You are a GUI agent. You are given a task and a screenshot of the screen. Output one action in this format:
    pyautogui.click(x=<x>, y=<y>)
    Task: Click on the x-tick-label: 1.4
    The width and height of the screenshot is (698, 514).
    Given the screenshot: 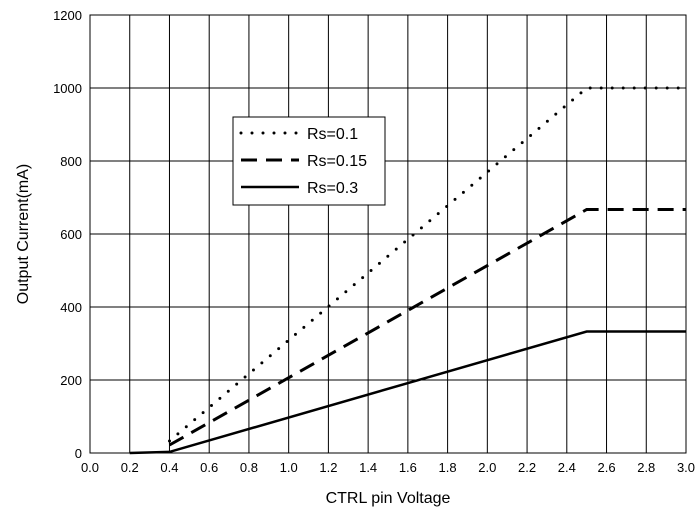 What is the action you would take?
    pyautogui.click(x=368, y=467)
    